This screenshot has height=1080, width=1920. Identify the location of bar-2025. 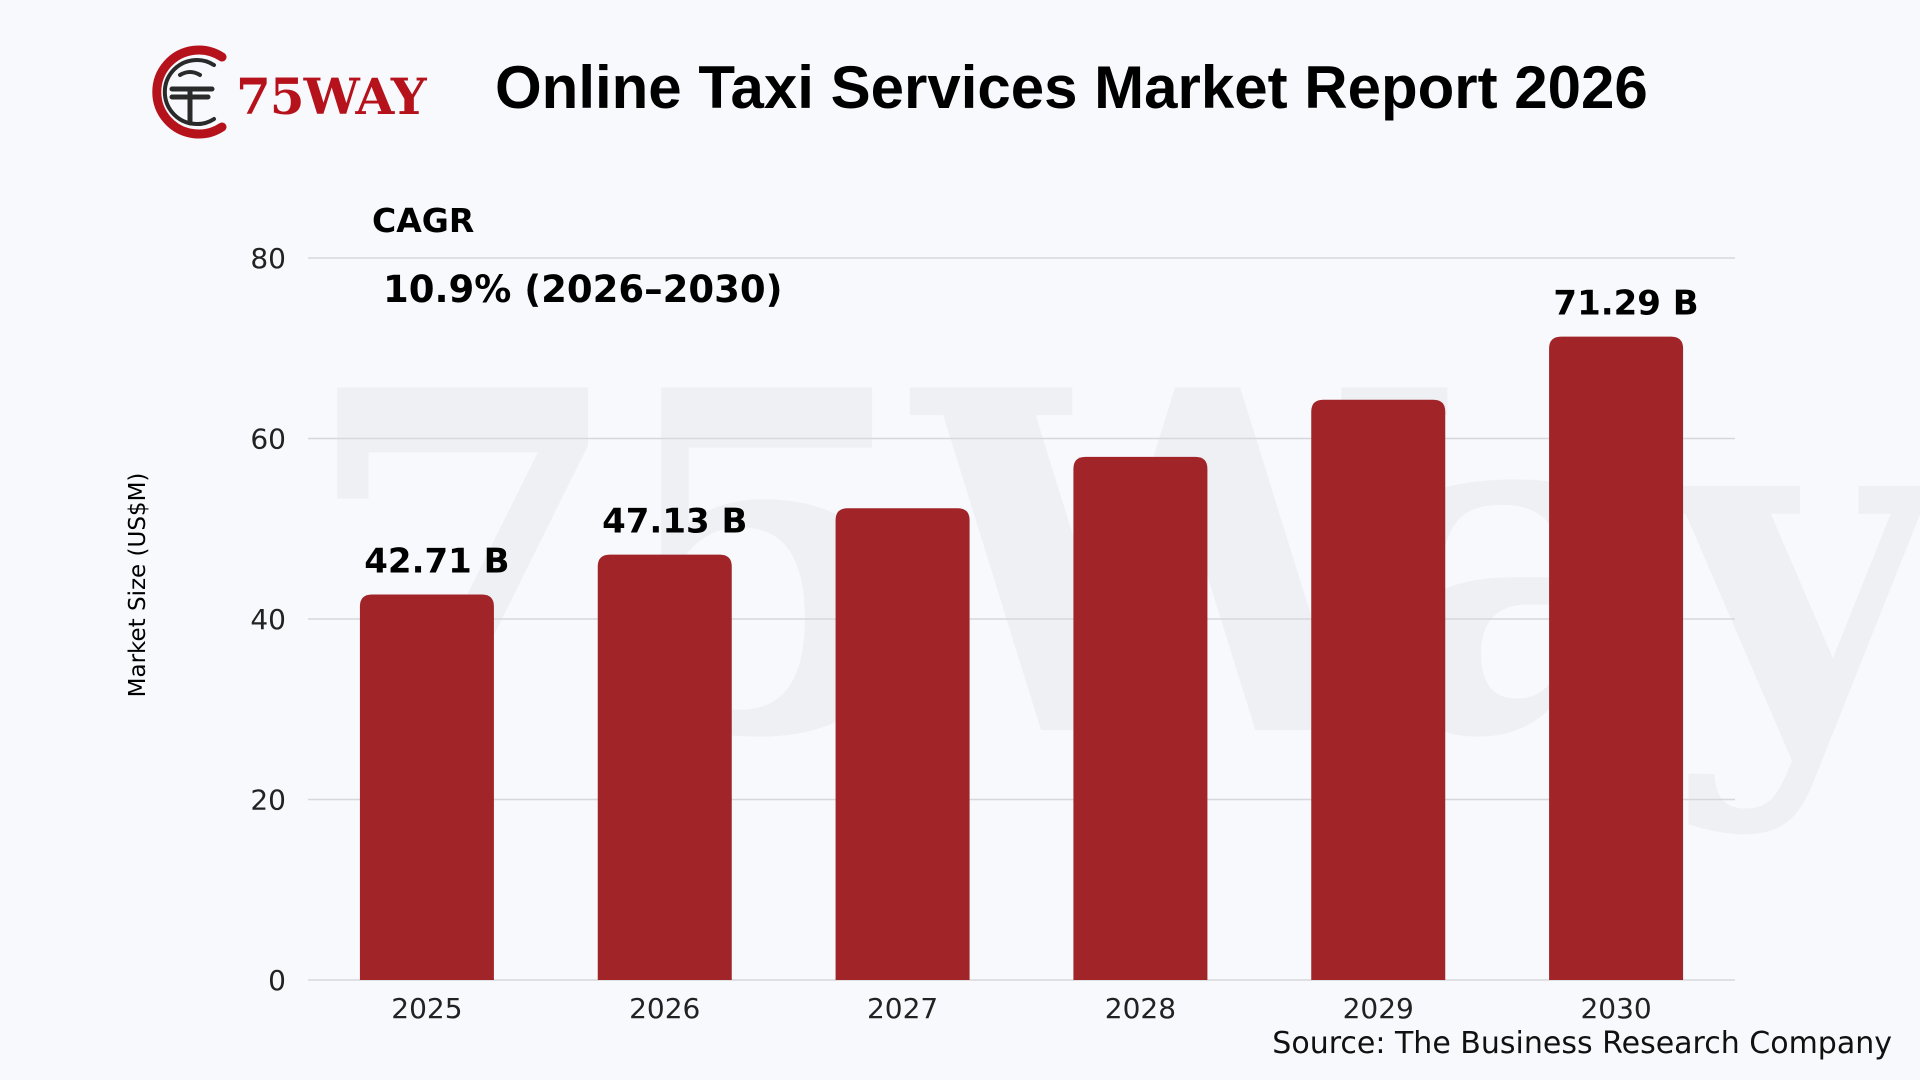
(426, 787).